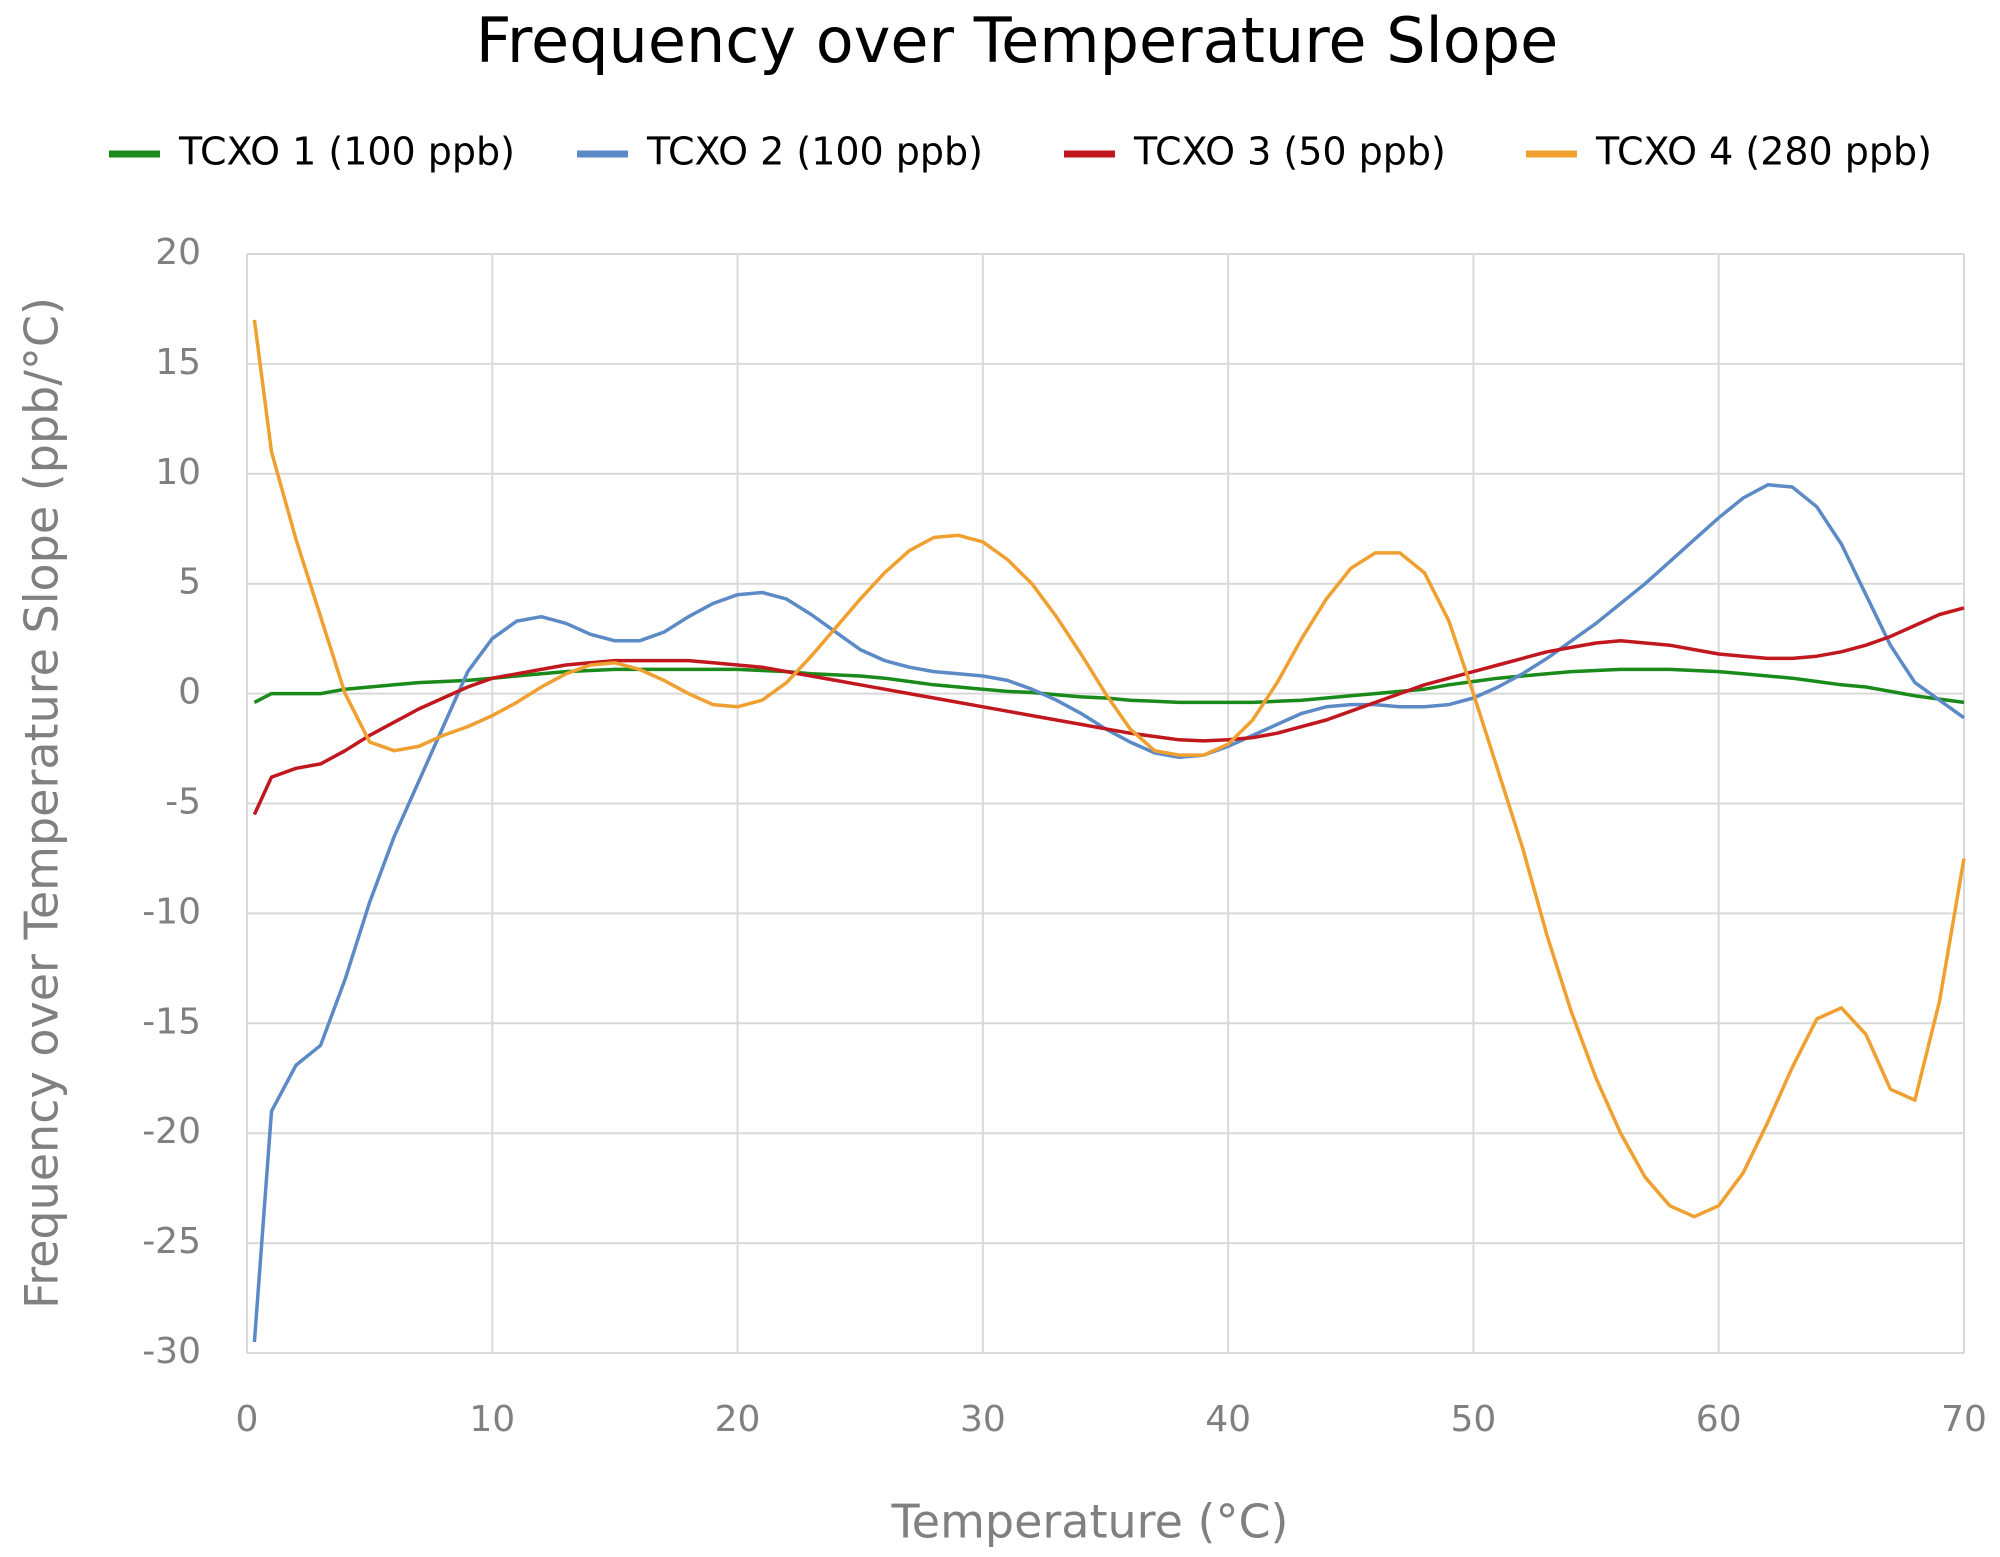 This screenshot has width=2000, height=1557. Describe the element at coordinates (183, 802) in the screenshot. I see `y-tick-label: -5` at that location.